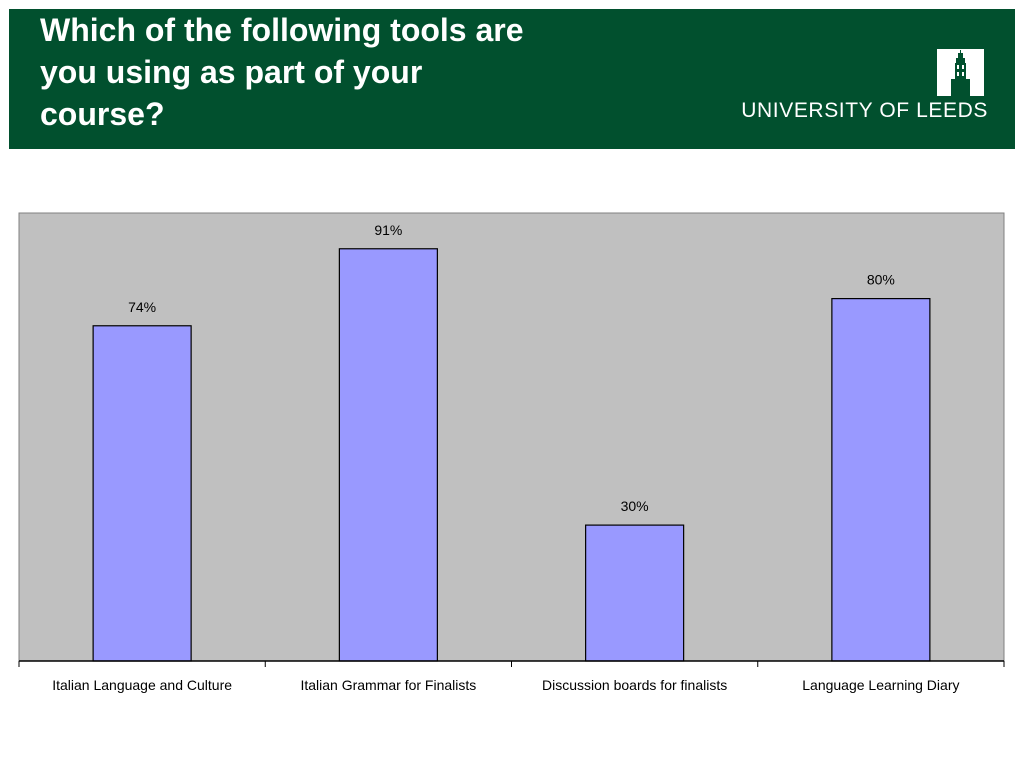 Image resolution: width=1024 pixels, height=768 pixels. What do you see at coordinates (880, 685) in the screenshot?
I see `category-label-3: Language Learning Diary` at bounding box center [880, 685].